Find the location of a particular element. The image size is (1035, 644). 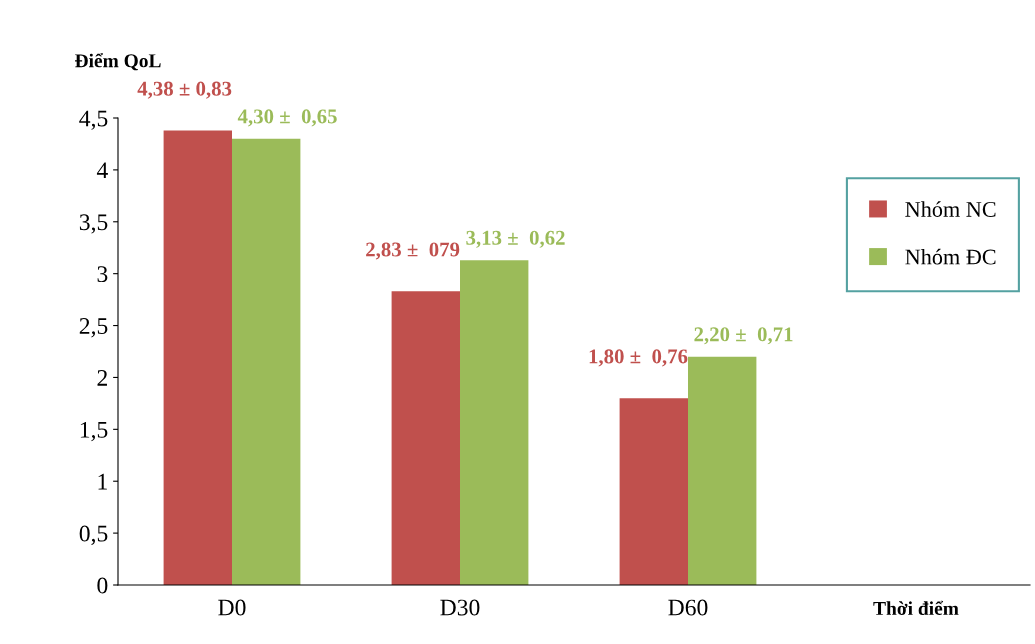

y-tick-label: 4 is located at coordinates (102, 170).